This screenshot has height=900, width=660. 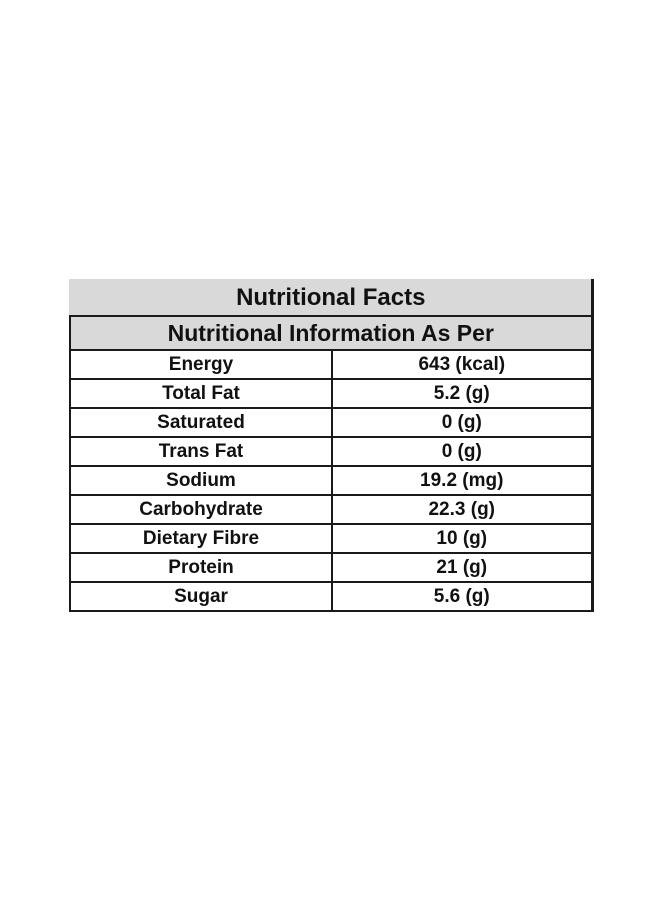 I want to click on table-row: Dietary Fibre 10 (g), so click(x=331, y=539).